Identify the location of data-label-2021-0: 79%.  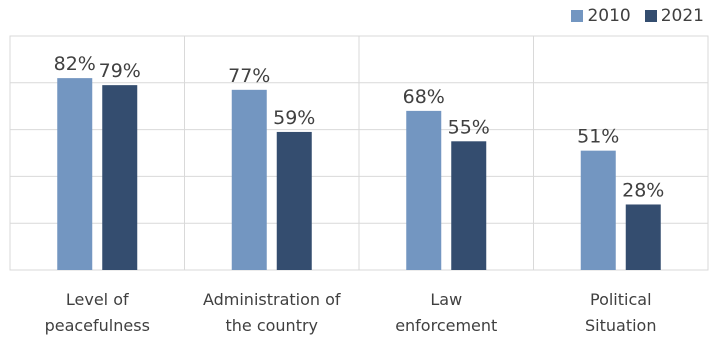
(120, 71).